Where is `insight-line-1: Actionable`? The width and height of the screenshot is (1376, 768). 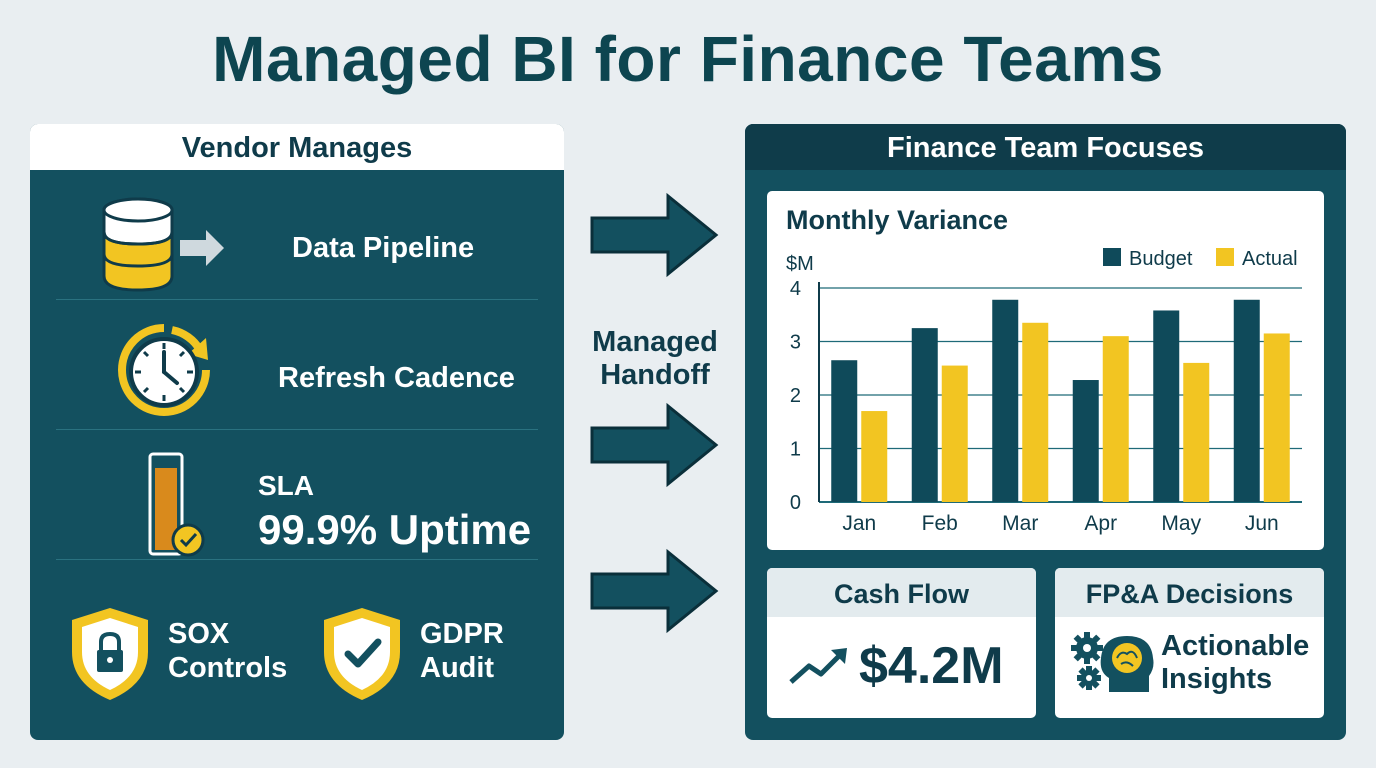 insight-line-1: Actionable is located at coordinates (1235, 646).